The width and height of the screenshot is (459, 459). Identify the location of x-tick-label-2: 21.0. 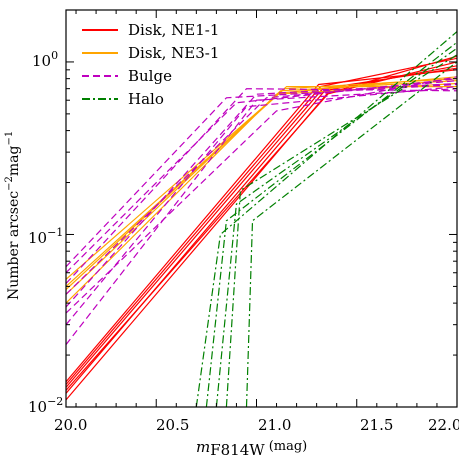
(274, 425).